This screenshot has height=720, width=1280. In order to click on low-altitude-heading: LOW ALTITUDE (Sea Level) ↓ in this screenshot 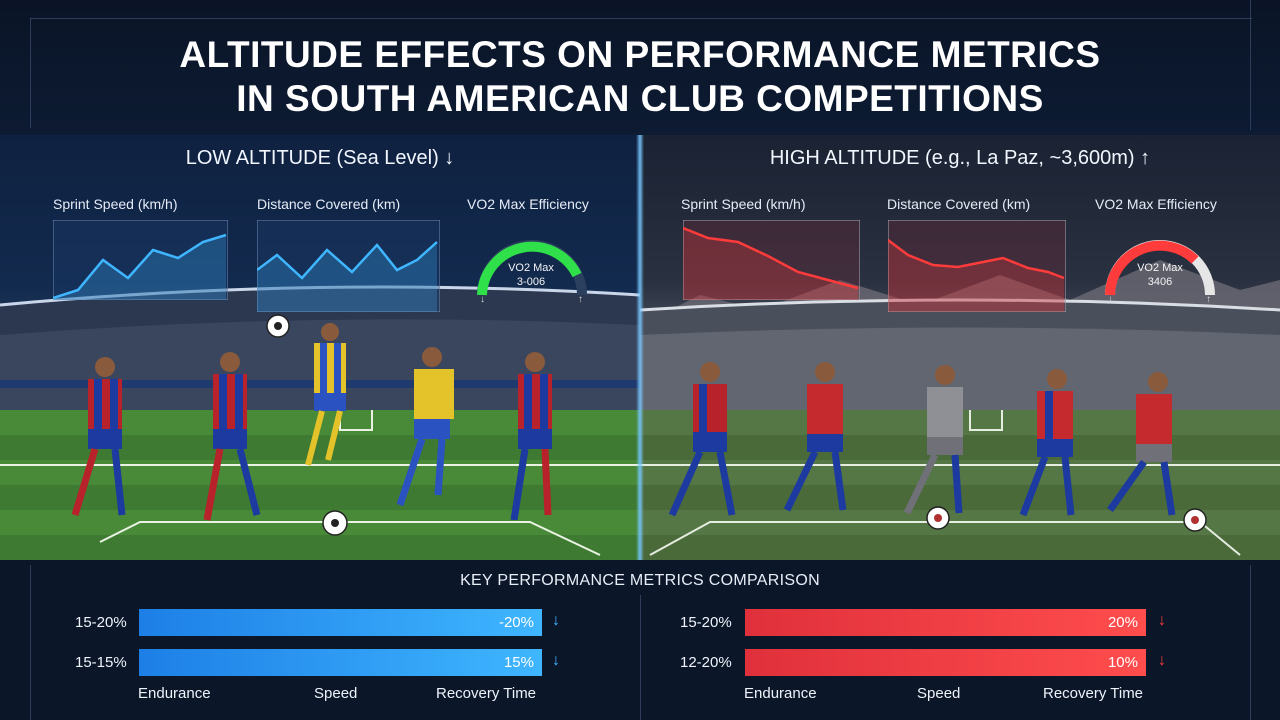, I will do `click(320, 158)`.